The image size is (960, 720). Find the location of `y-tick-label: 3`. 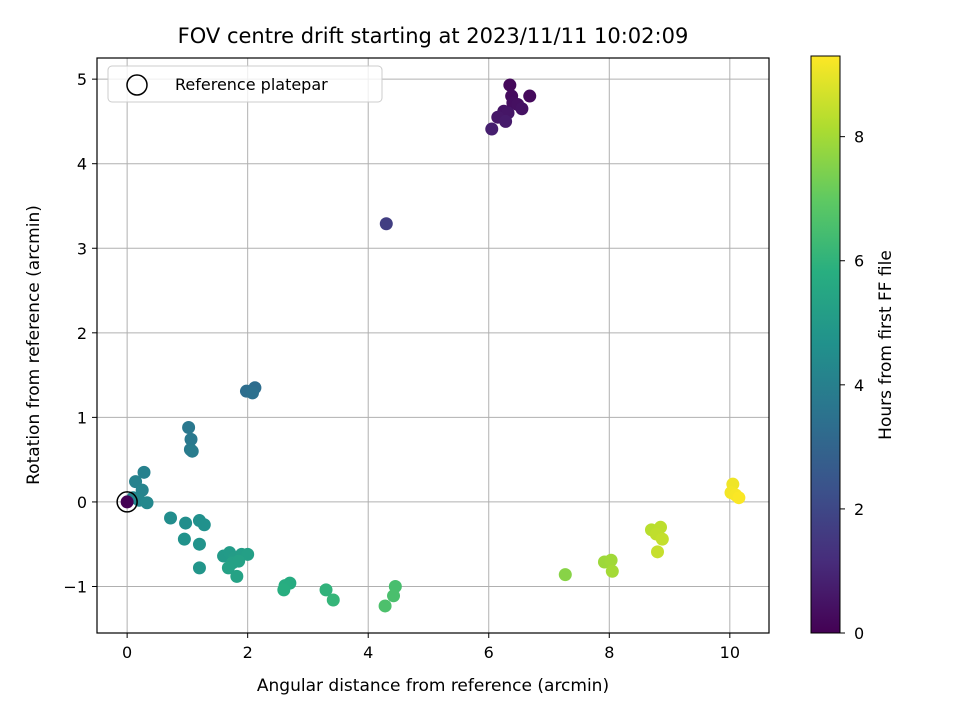

y-tick-label: 3 is located at coordinates (82, 248).